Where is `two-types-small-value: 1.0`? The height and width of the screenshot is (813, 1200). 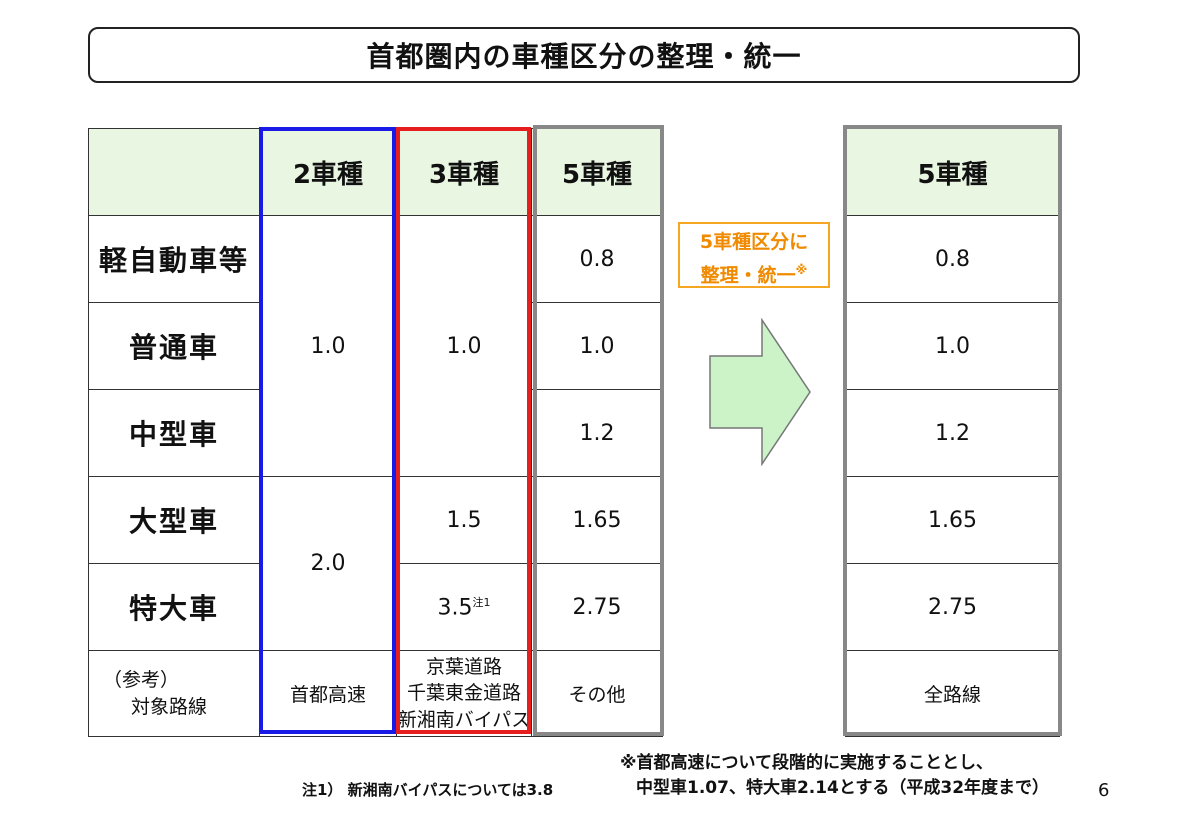 two-types-small-value: 1.0 is located at coordinates (328, 346).